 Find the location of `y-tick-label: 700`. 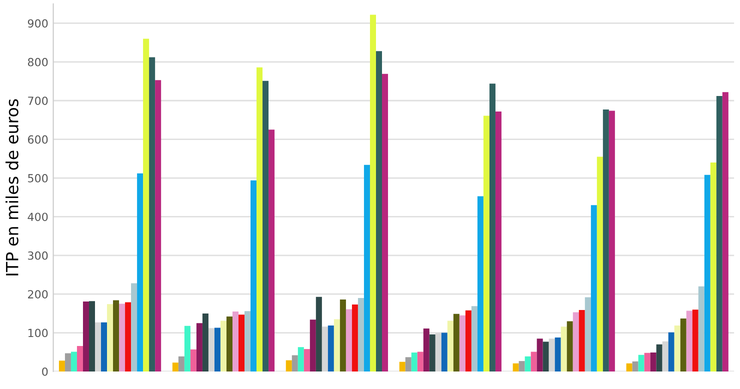

y-tick-label: 700 is located at coordinates (38, 101).